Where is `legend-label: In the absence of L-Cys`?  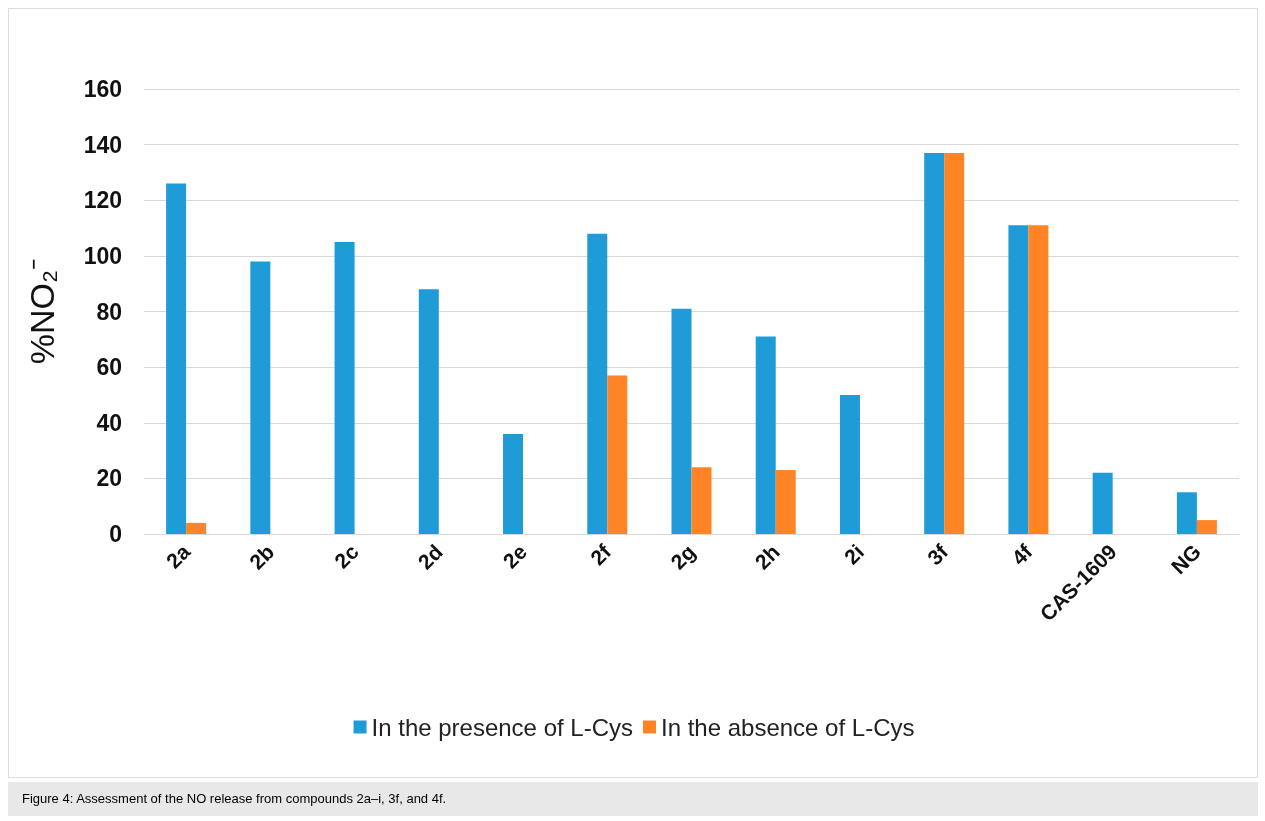
legend-label: In the absence of L-Cys is located at coordinates (788, 727).